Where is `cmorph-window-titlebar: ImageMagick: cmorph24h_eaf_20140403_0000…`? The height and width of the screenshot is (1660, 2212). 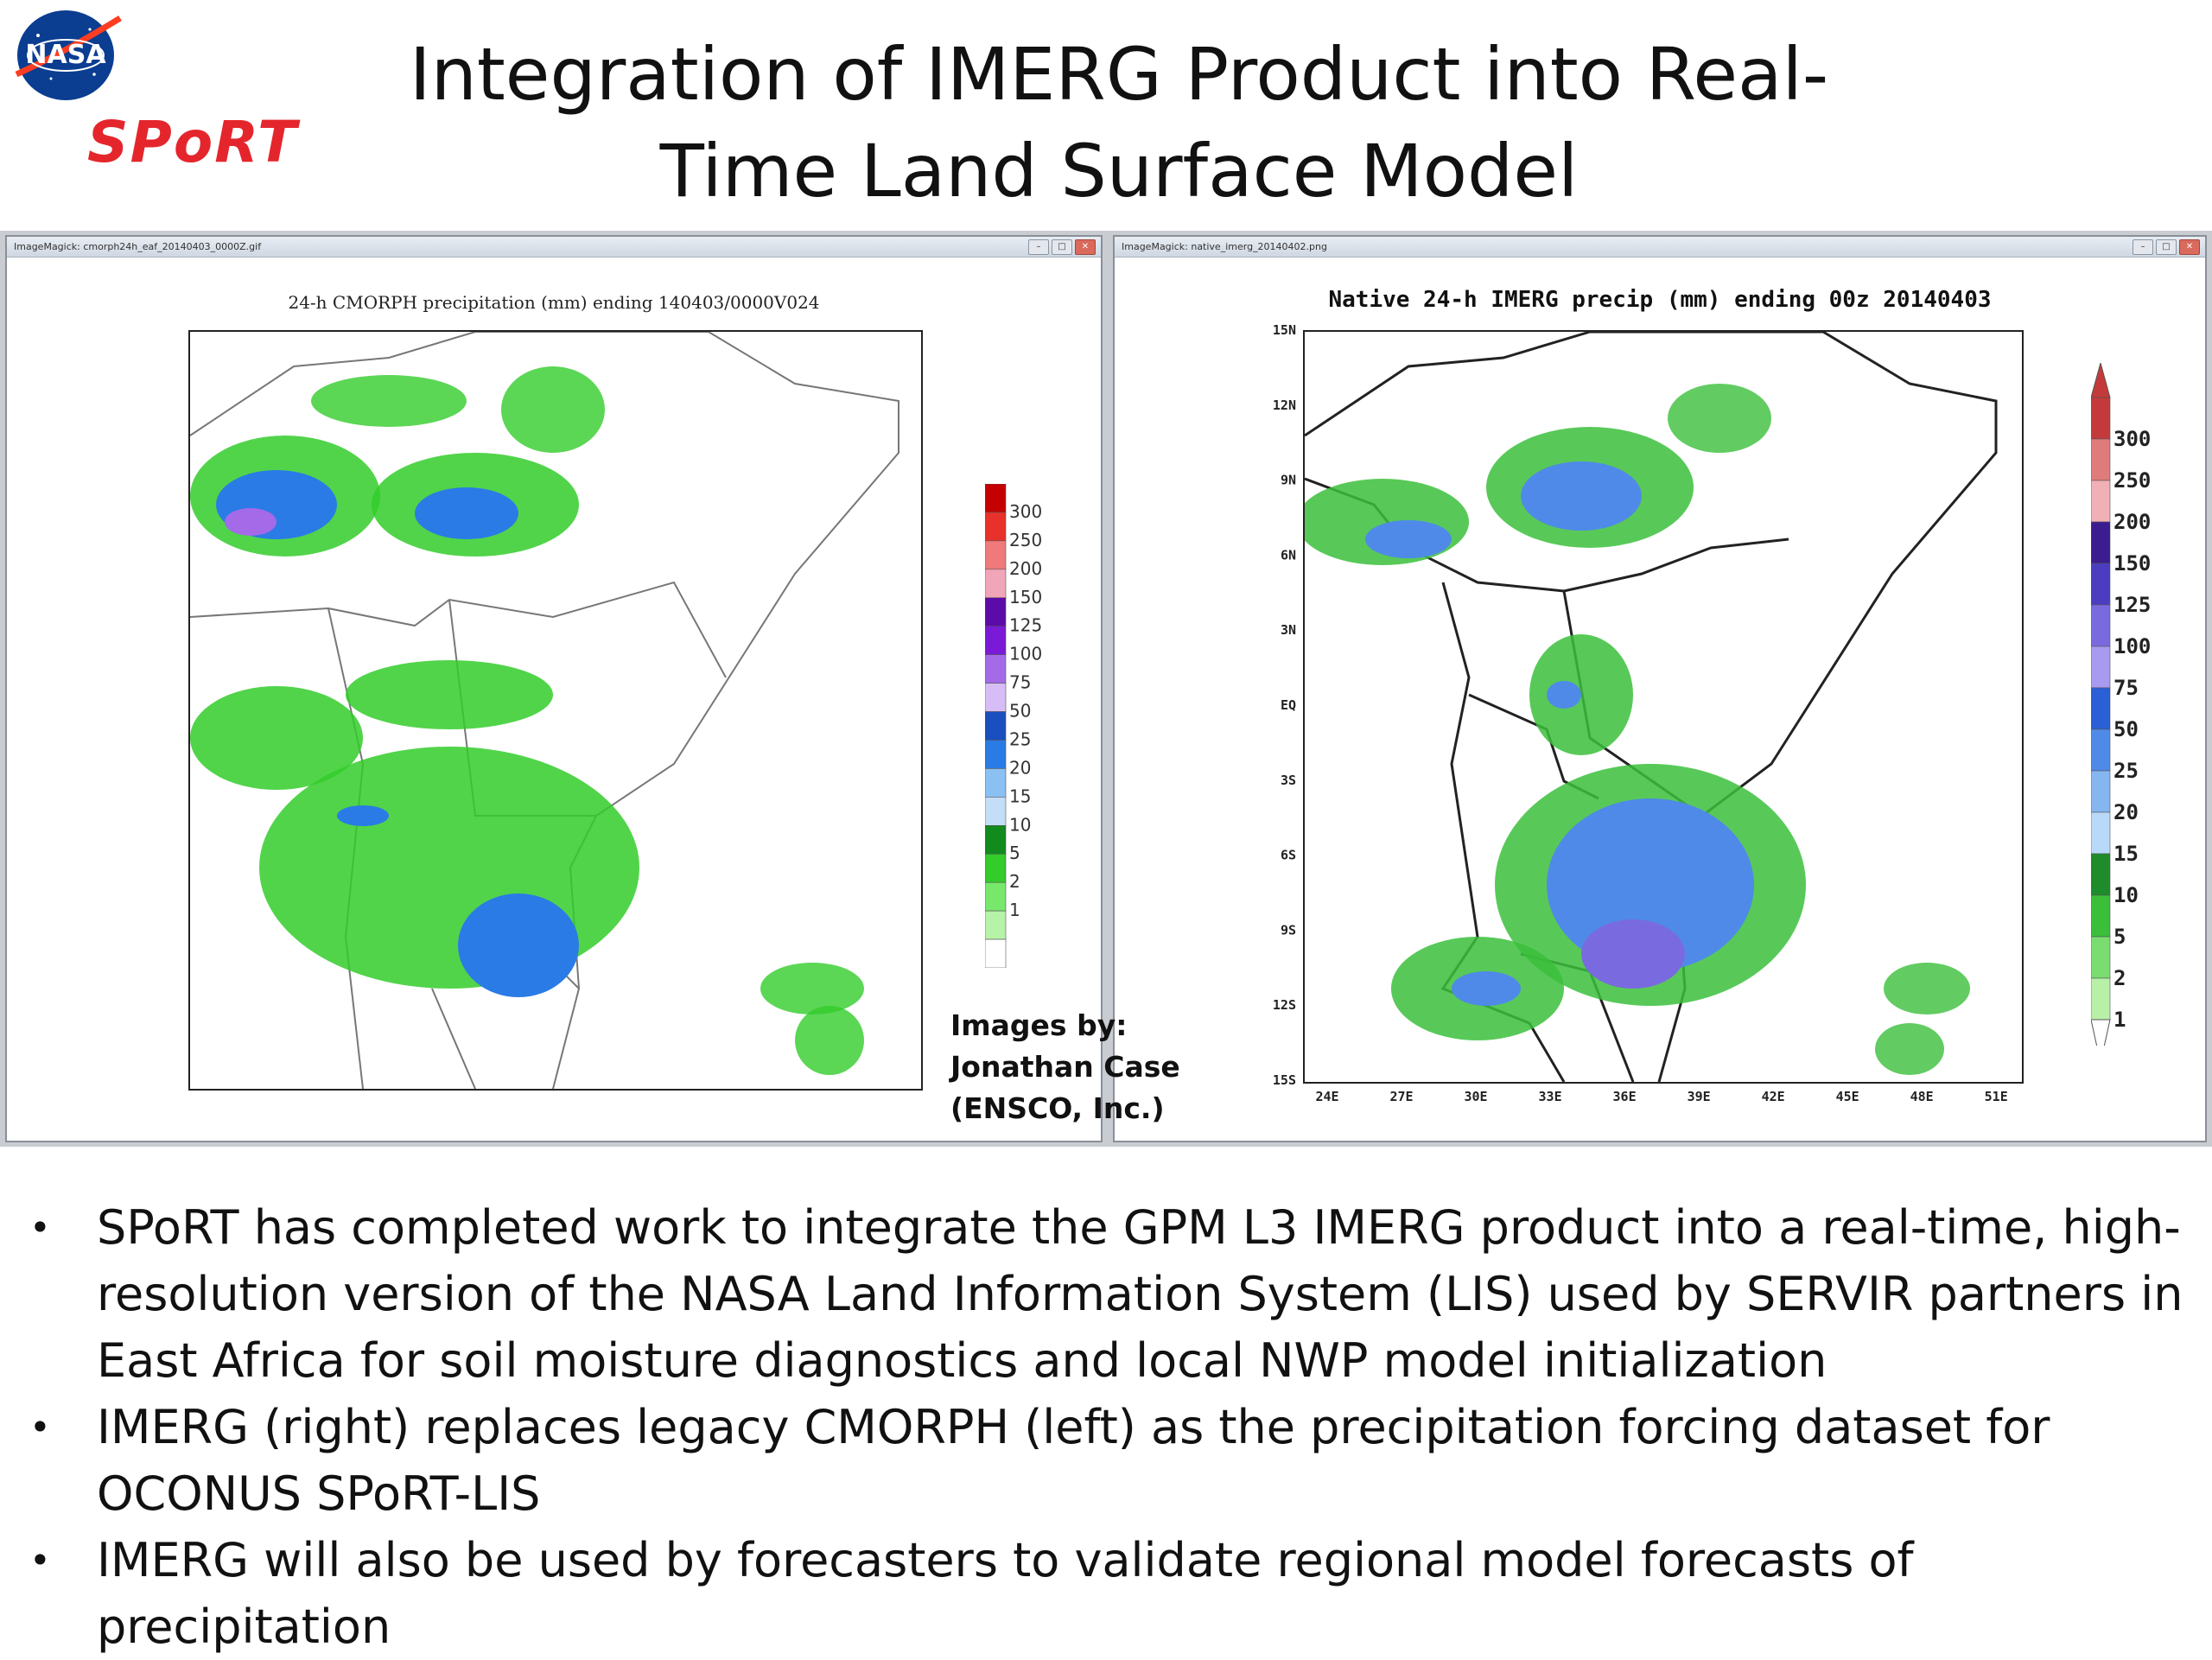
cmorph-window-titlebar: ImageMagick: cmorph24h_eaf_20140403_0000… is located at coordinates (554, 247).